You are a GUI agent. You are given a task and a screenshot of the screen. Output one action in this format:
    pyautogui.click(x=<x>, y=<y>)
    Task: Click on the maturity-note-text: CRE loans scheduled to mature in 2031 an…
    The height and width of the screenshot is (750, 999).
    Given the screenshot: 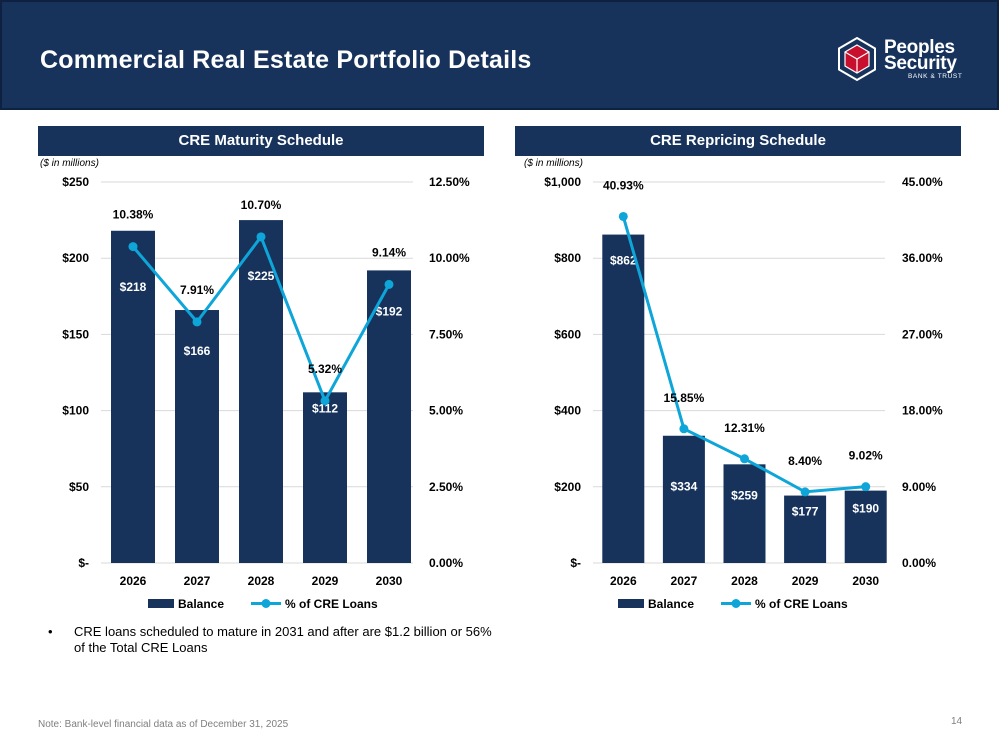 What is the action you would take?
    pyautogui.click(x=283, y=639)
    